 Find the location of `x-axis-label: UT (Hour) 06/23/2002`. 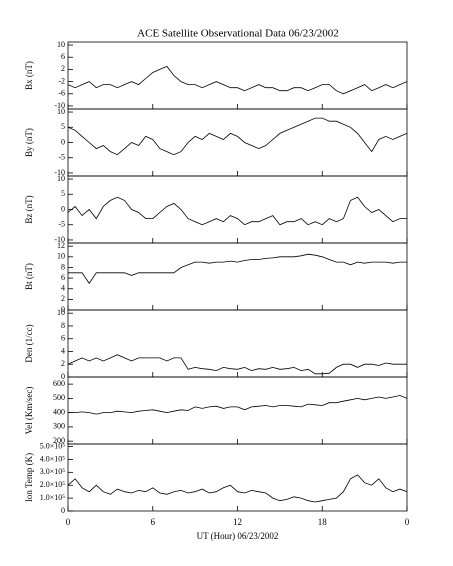

x-axis-label: UT (Hour) 06/23/2002 is located at coordinates (238, 536).